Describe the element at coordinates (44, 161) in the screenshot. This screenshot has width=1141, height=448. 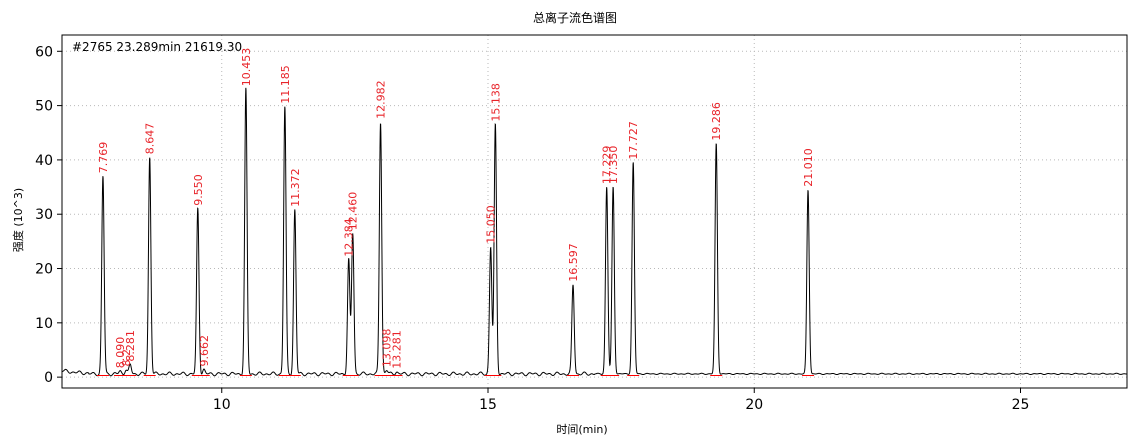
I see `y-tick-label: 40` at that location.